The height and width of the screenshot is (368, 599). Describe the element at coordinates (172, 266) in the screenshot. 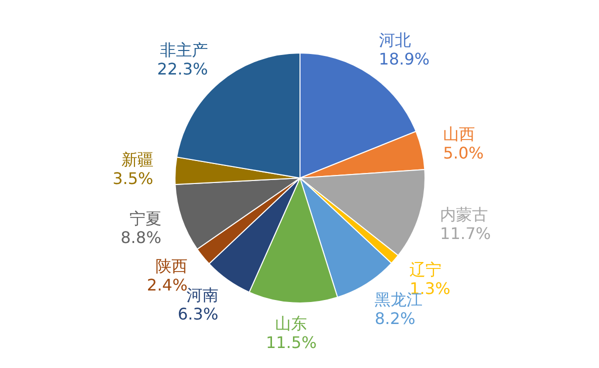

I see `slice-label: 陕西` at that location.